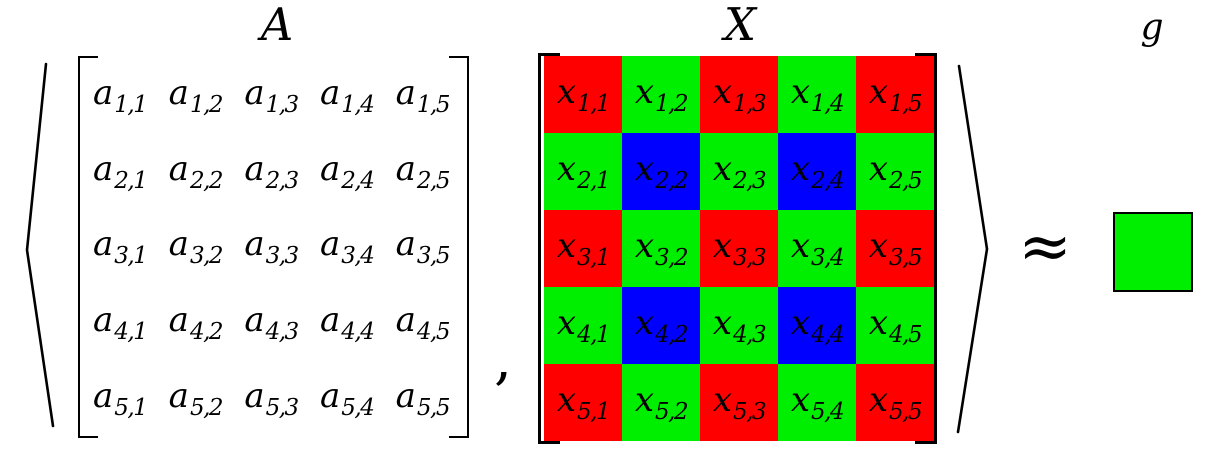  I want to click on matrix-x-cell-2-4: x2,4, so click(817, 171).